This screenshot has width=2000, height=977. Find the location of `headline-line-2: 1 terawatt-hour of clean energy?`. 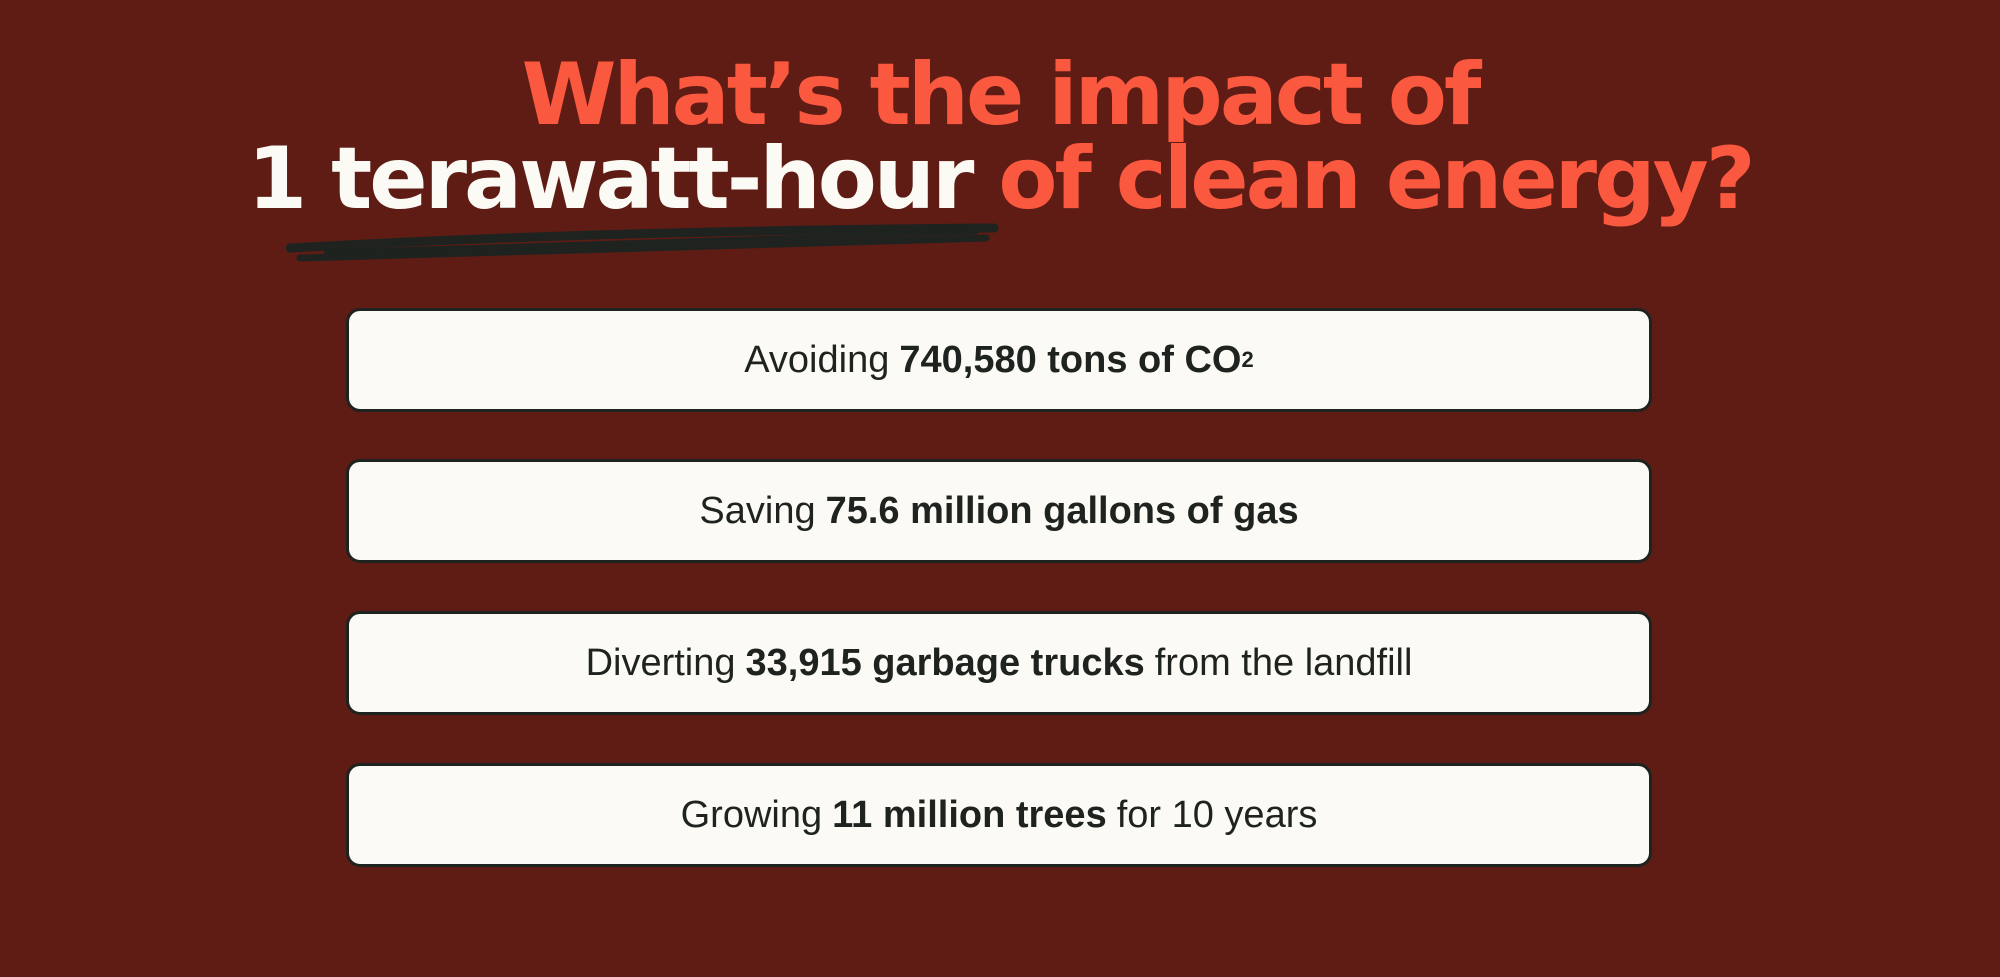

headline-line-2: 1 terawatt-hour of clean energy? is located at coordinates (1000, 179).